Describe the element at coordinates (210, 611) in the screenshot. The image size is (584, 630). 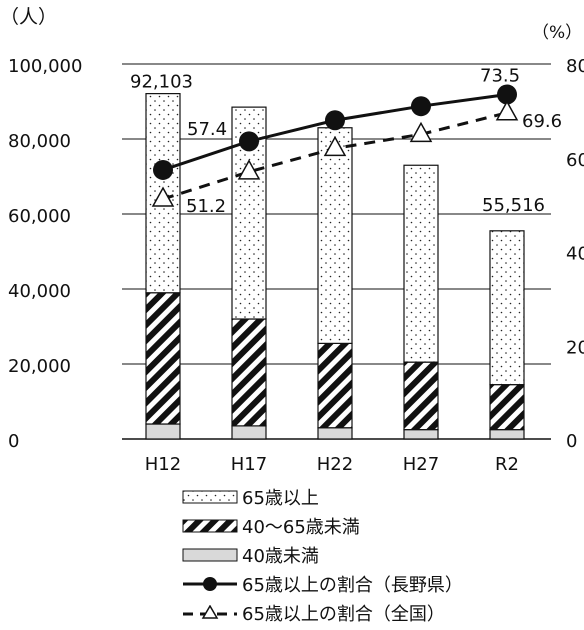
I see `dashed-line-triangle-icon` at that location.